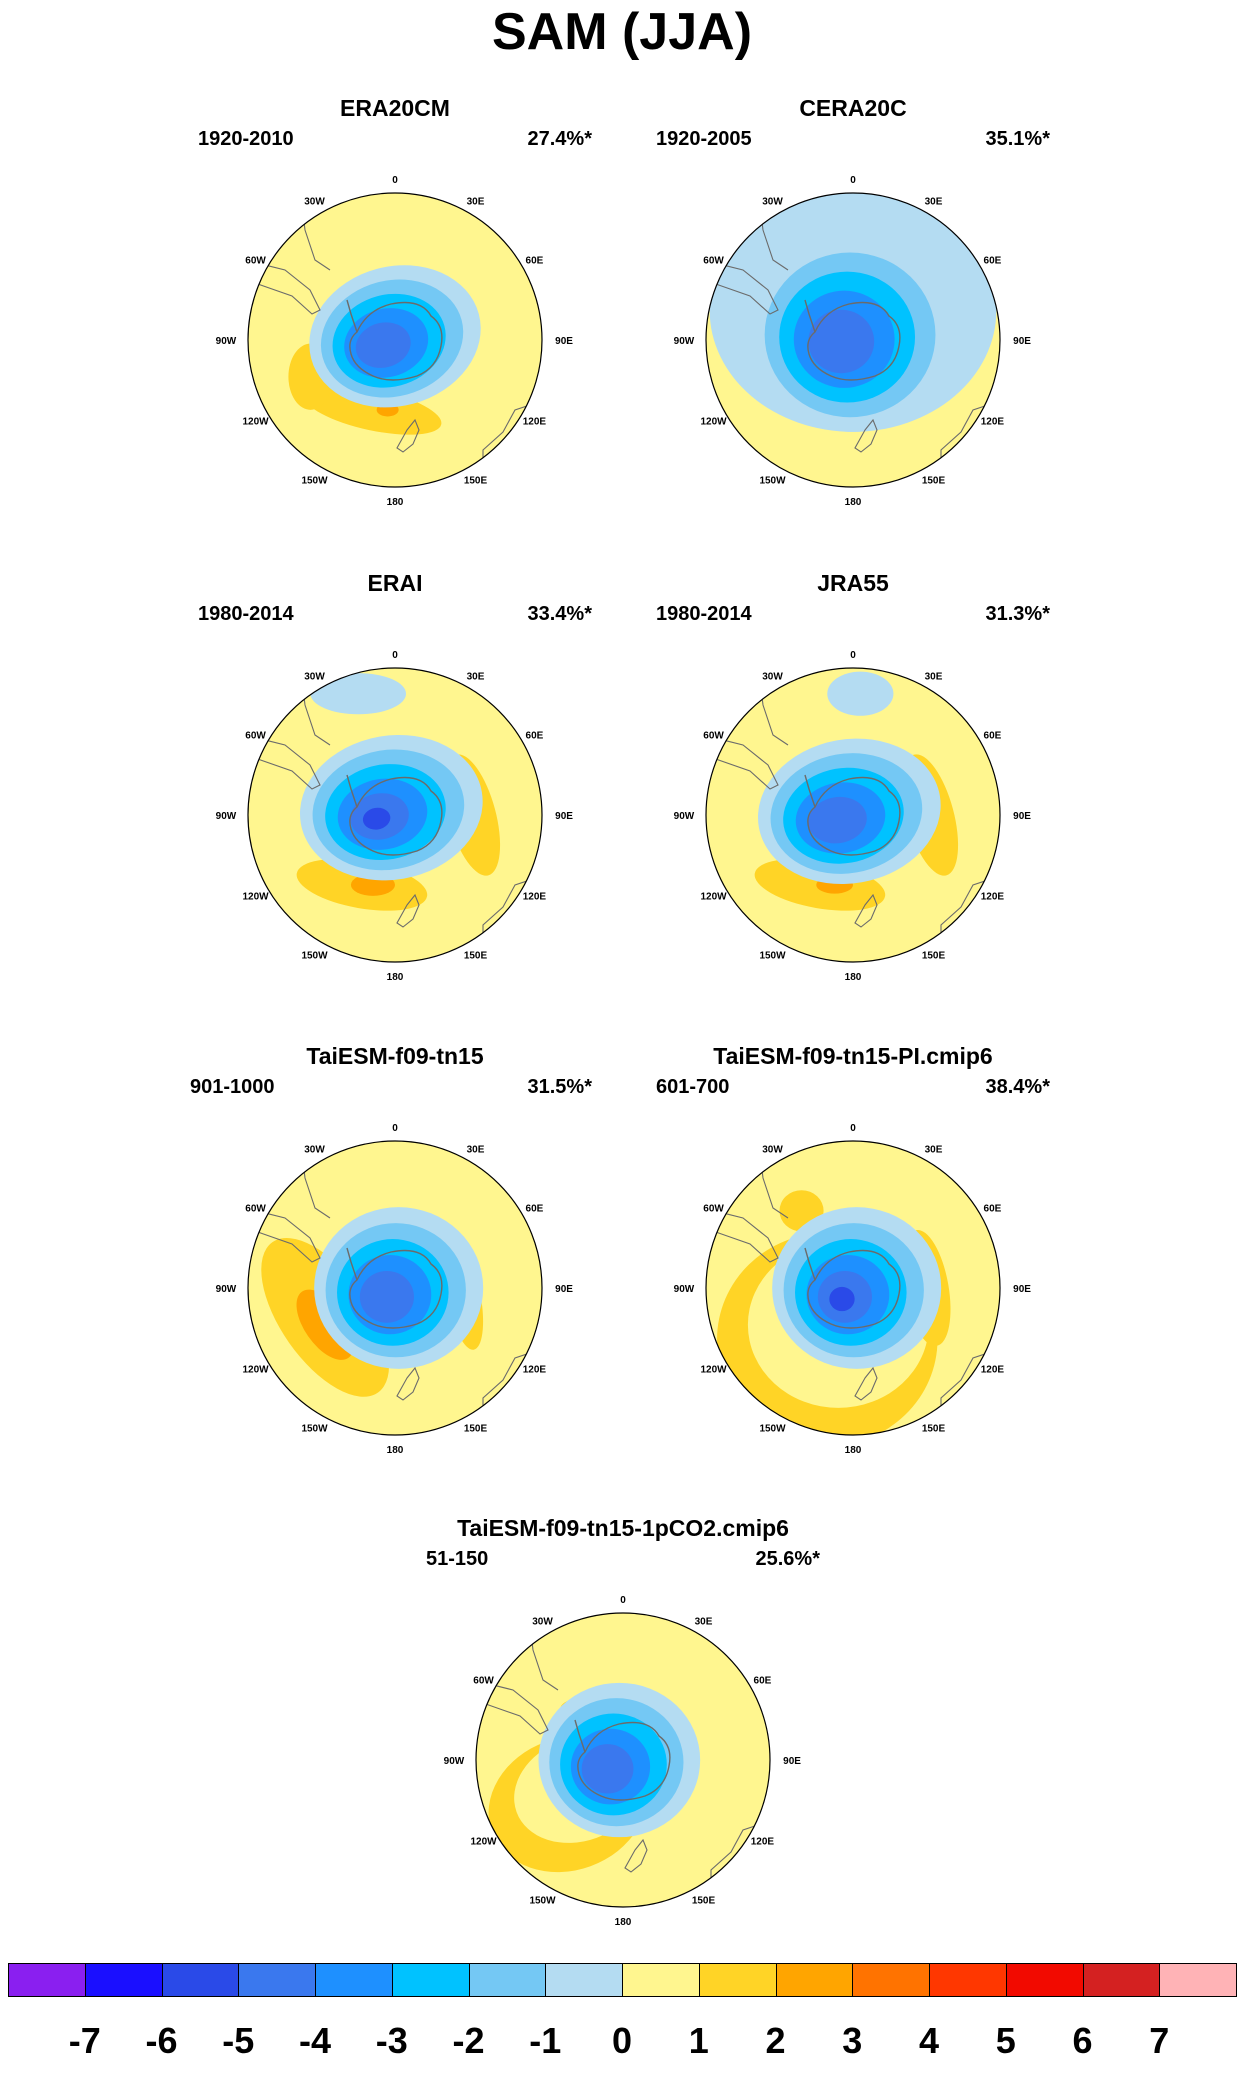 This screenshot has width=1244, height=2082. What do you see at coordinates (853, 108) in the screenshot?
I see `panel-title: CERA20C` at bounding box center [853, 108].